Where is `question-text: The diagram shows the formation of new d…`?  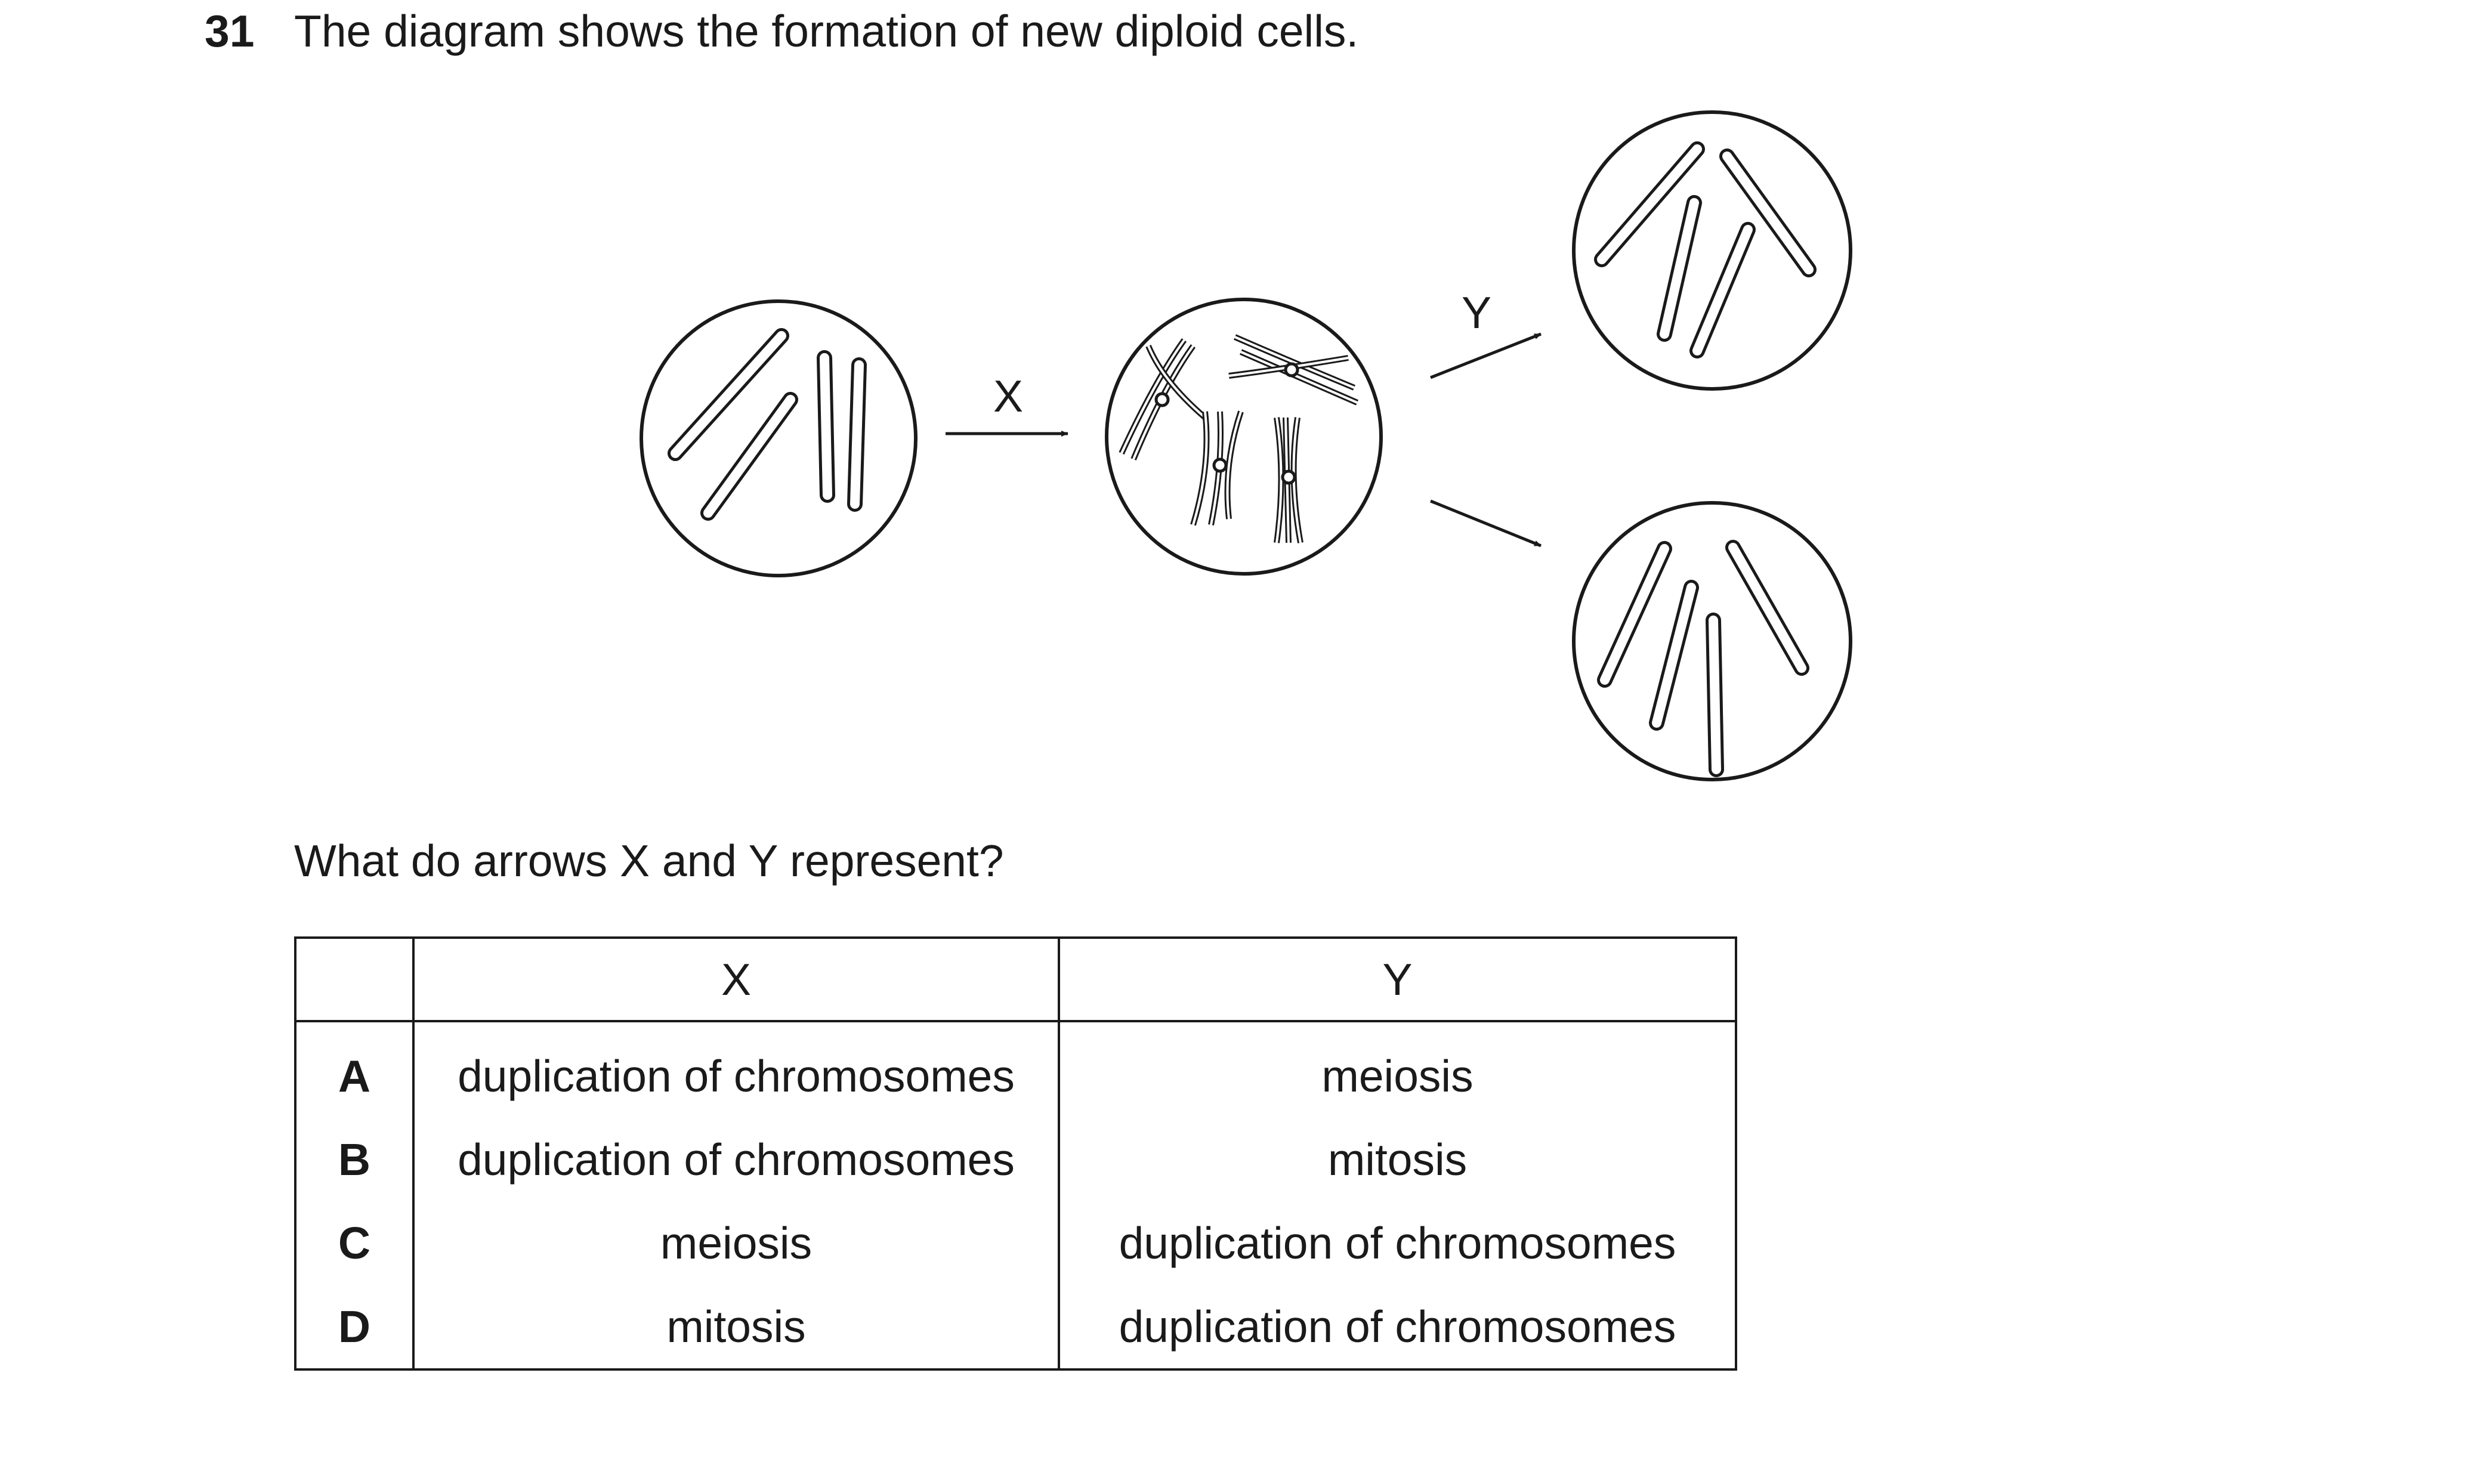
question-text: The diagram shows the formation of new d… is located at coordinates (826, 31).